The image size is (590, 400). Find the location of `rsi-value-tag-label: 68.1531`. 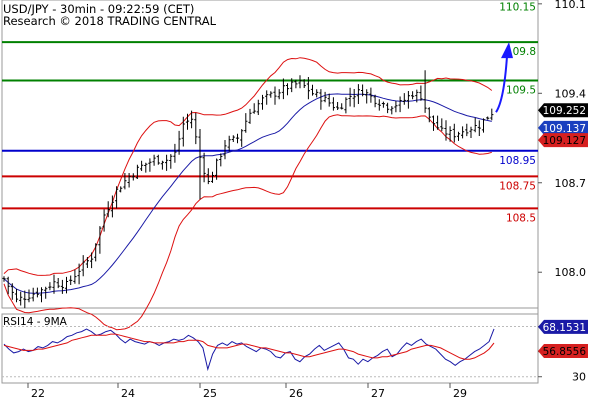

rsi-value-tag-label: 68.1531 is located at coordinates (564, 328).